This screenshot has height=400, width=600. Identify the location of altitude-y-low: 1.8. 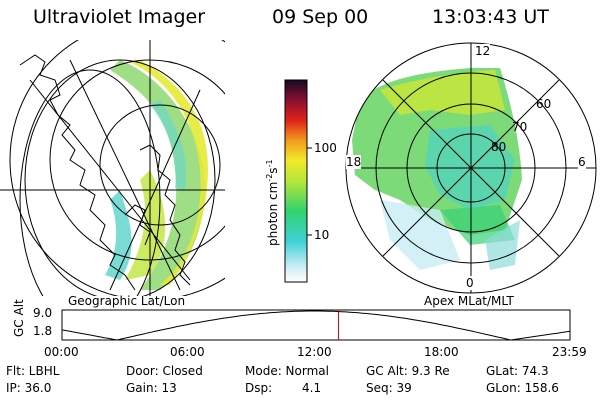
(43, 331).